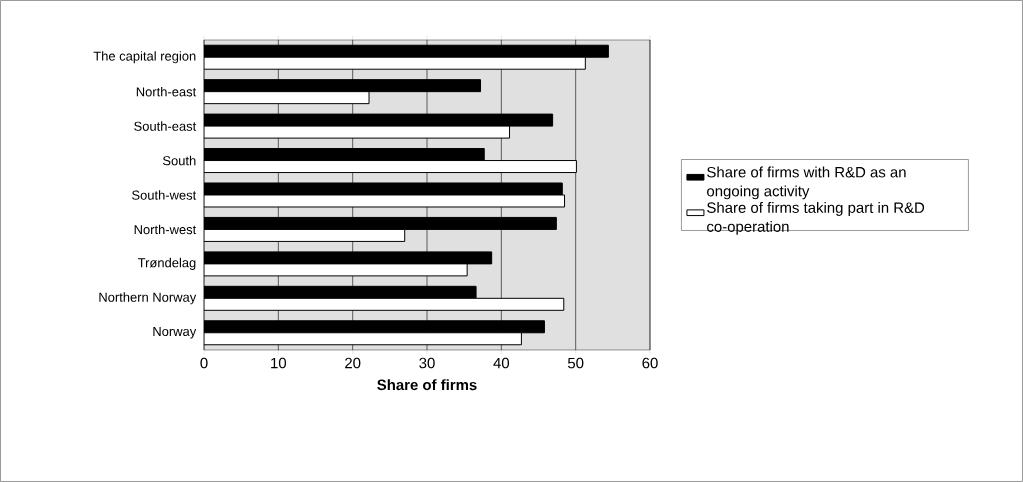  Describe the element at coordinates (650, 363) in the screenshot. I see `x-tick-label: 60` at that location.